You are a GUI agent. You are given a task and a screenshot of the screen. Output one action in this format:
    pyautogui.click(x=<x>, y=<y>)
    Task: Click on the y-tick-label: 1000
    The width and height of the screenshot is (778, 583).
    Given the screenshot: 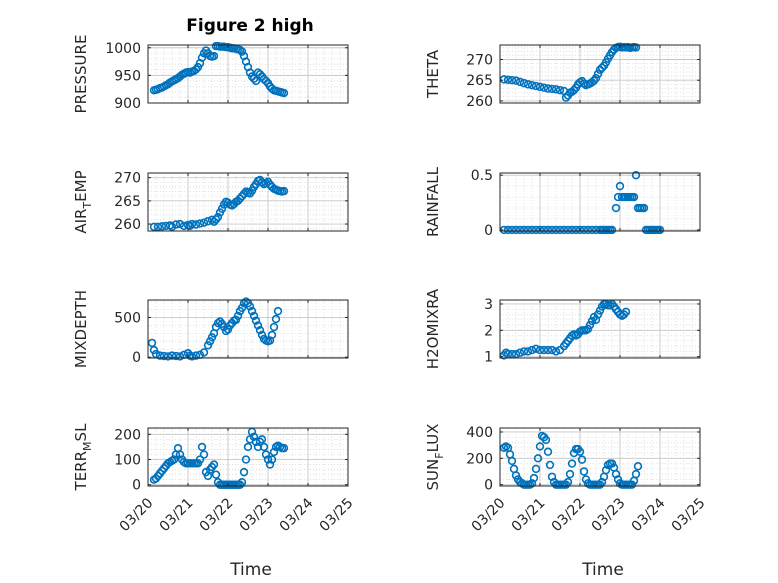 What is the action you would take?
    pyautogui.click(x=123, y=49)
    